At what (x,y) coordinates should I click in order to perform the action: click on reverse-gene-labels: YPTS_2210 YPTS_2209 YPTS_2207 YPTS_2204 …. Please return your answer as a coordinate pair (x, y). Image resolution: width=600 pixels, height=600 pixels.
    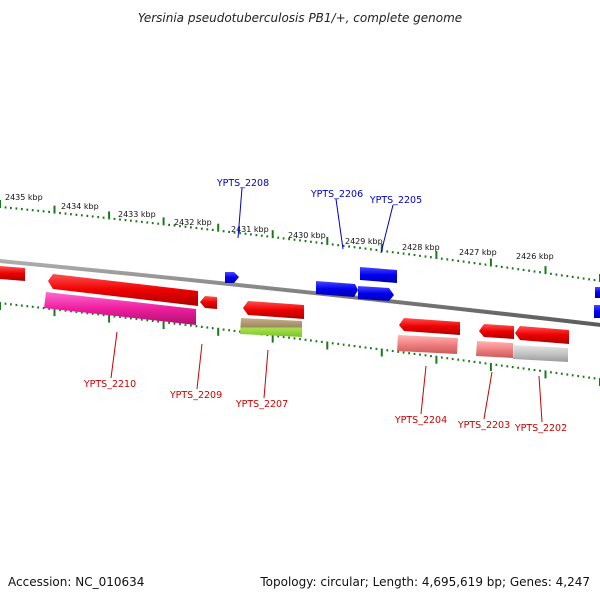
    Looking at the image, I should click on (325, 406).